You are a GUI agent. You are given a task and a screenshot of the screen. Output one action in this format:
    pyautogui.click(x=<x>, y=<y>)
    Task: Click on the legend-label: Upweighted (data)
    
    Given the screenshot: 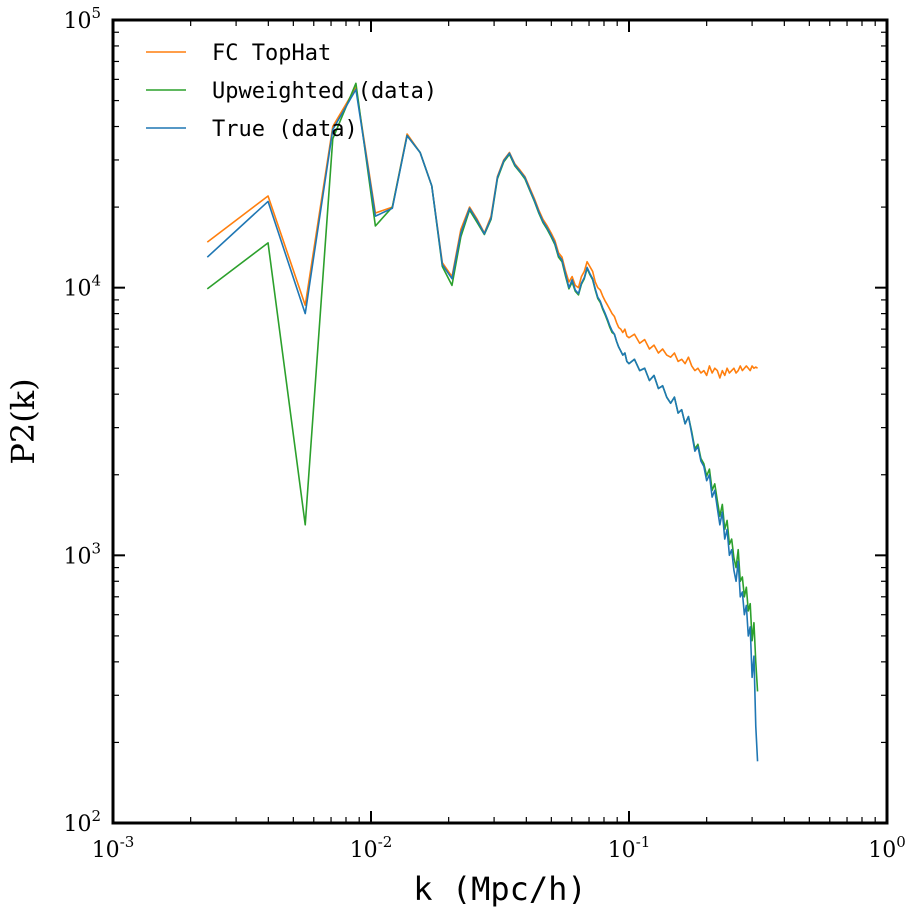 What is the action you would take?
    pyautogui.click(x=324, y=91)
    